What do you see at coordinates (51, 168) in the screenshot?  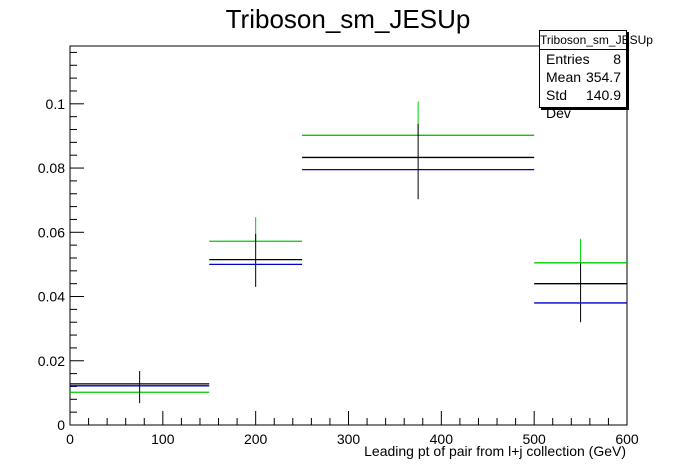 I see `y-tick-label: 0.08` at bounding box center [51, 168].